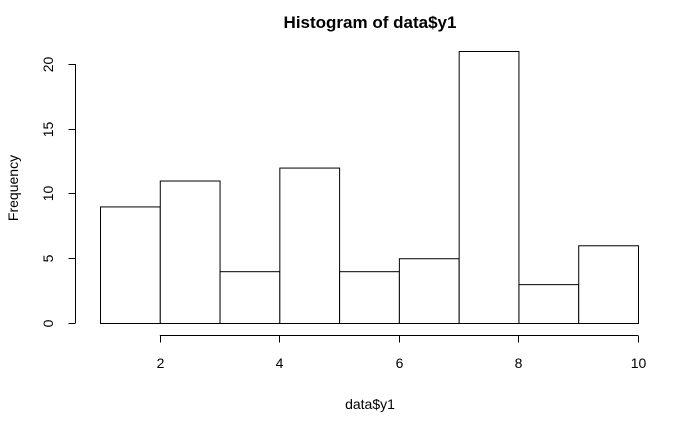  I want to click on x-tick-label: 10, so click(639, 363).